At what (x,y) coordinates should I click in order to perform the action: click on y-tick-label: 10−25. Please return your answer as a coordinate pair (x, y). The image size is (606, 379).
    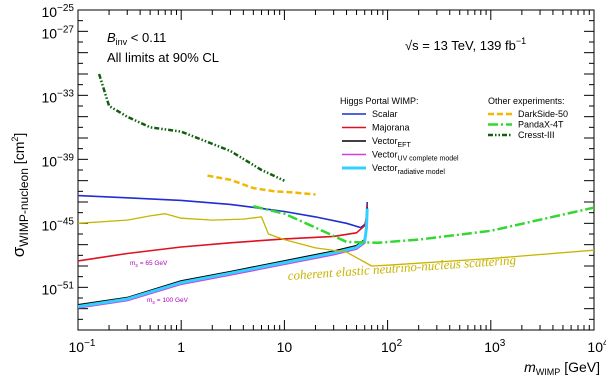
    Looking at the image, I should click on (57, 11).